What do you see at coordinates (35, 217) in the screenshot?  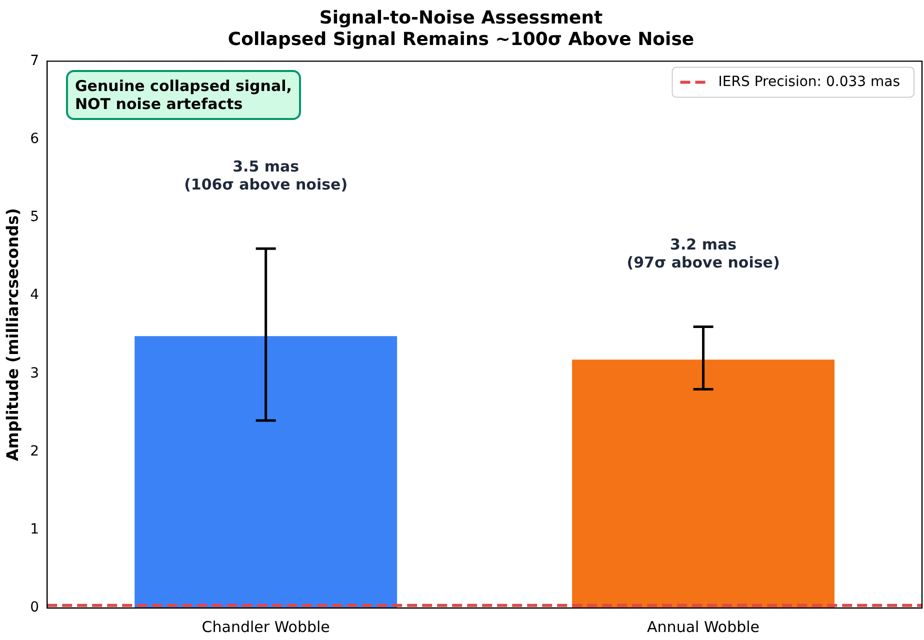 I see `y-tick-label: 5` at bounding box center [35, 217].